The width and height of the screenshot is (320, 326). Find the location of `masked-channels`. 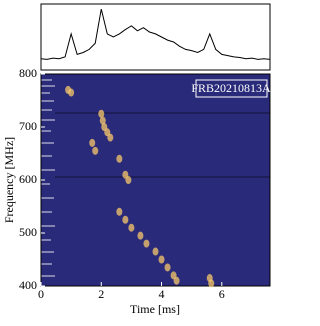

masked-channels is located at coordinates (48, 178).